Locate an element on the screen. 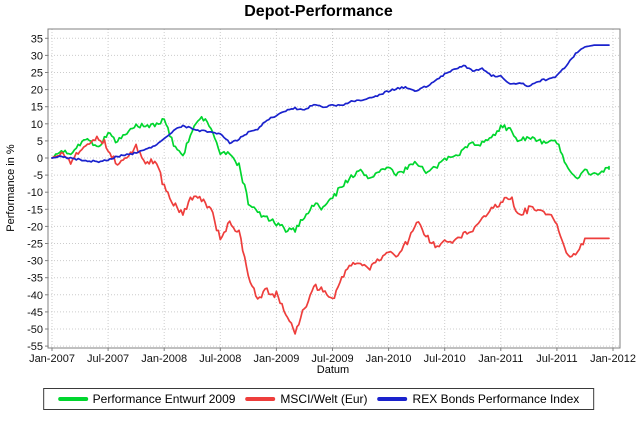 This screenshot has width=637, height=423. x-tick-label: Jul-2010 is located at coordinates (445, 359).